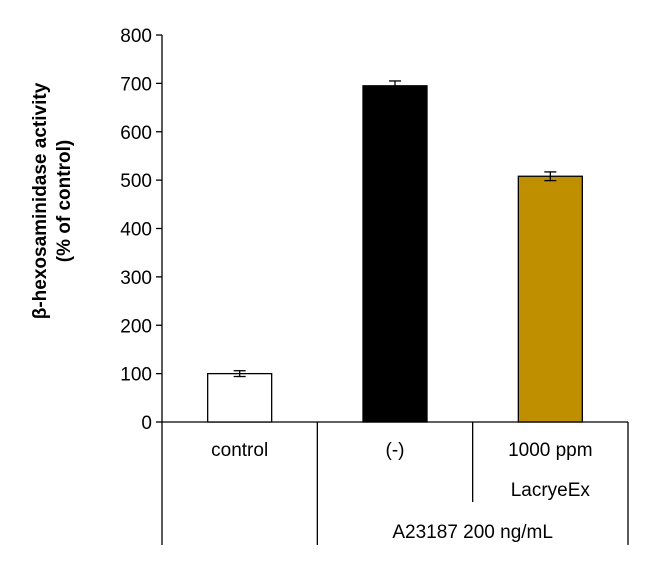 The height and width of the screenshot is (565, 650). What do you see at coordinates (136, 230) in the screenshot?
I see `y-tick-label: 400` at bounding box center [136, 230].